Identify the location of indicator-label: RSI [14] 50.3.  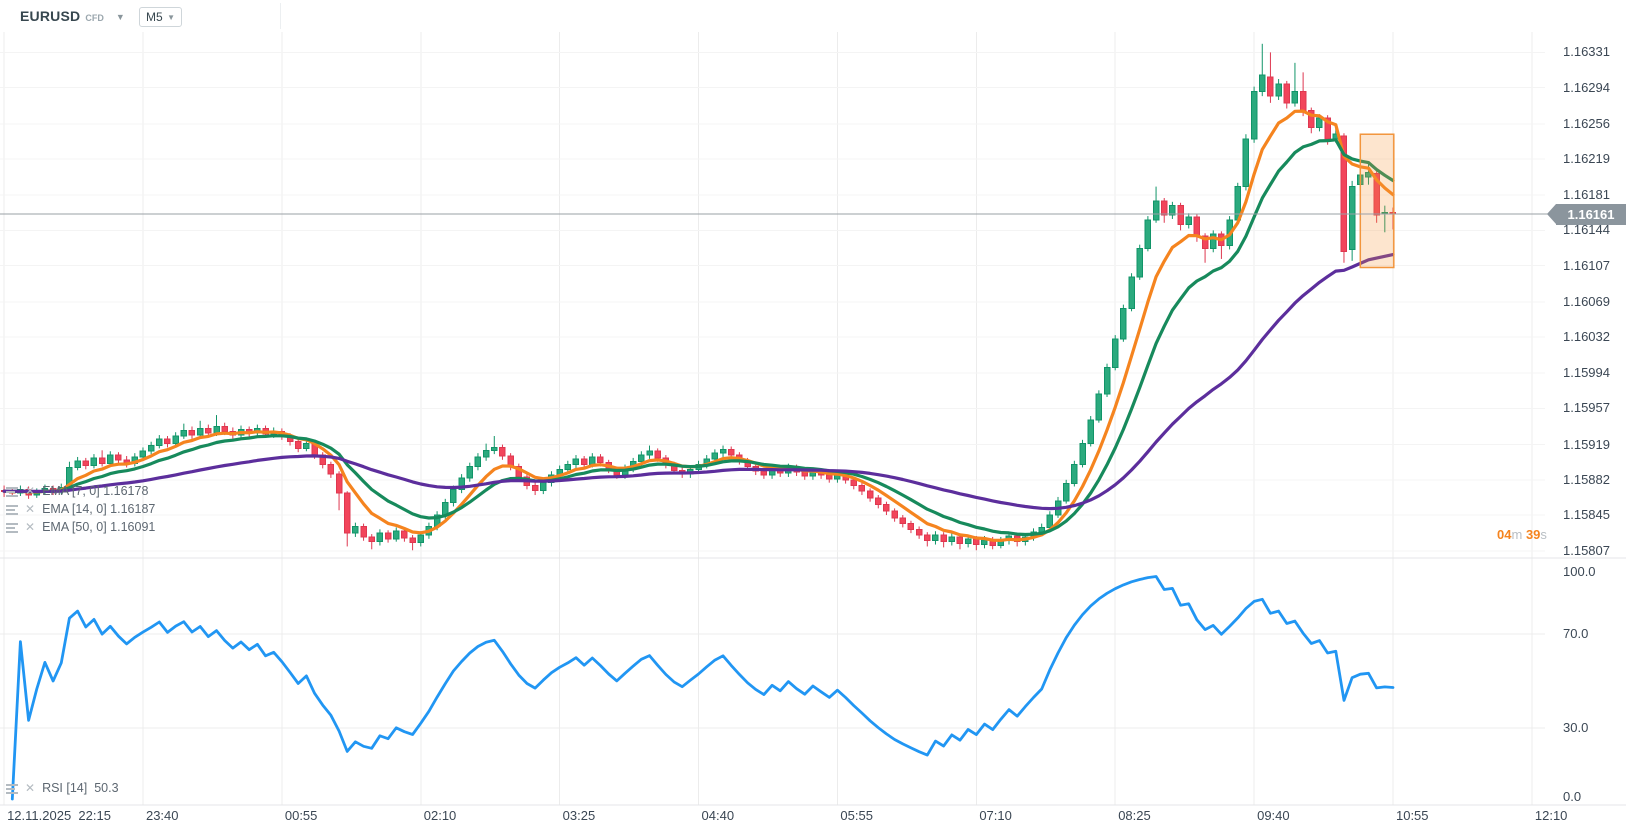
(80, 788).